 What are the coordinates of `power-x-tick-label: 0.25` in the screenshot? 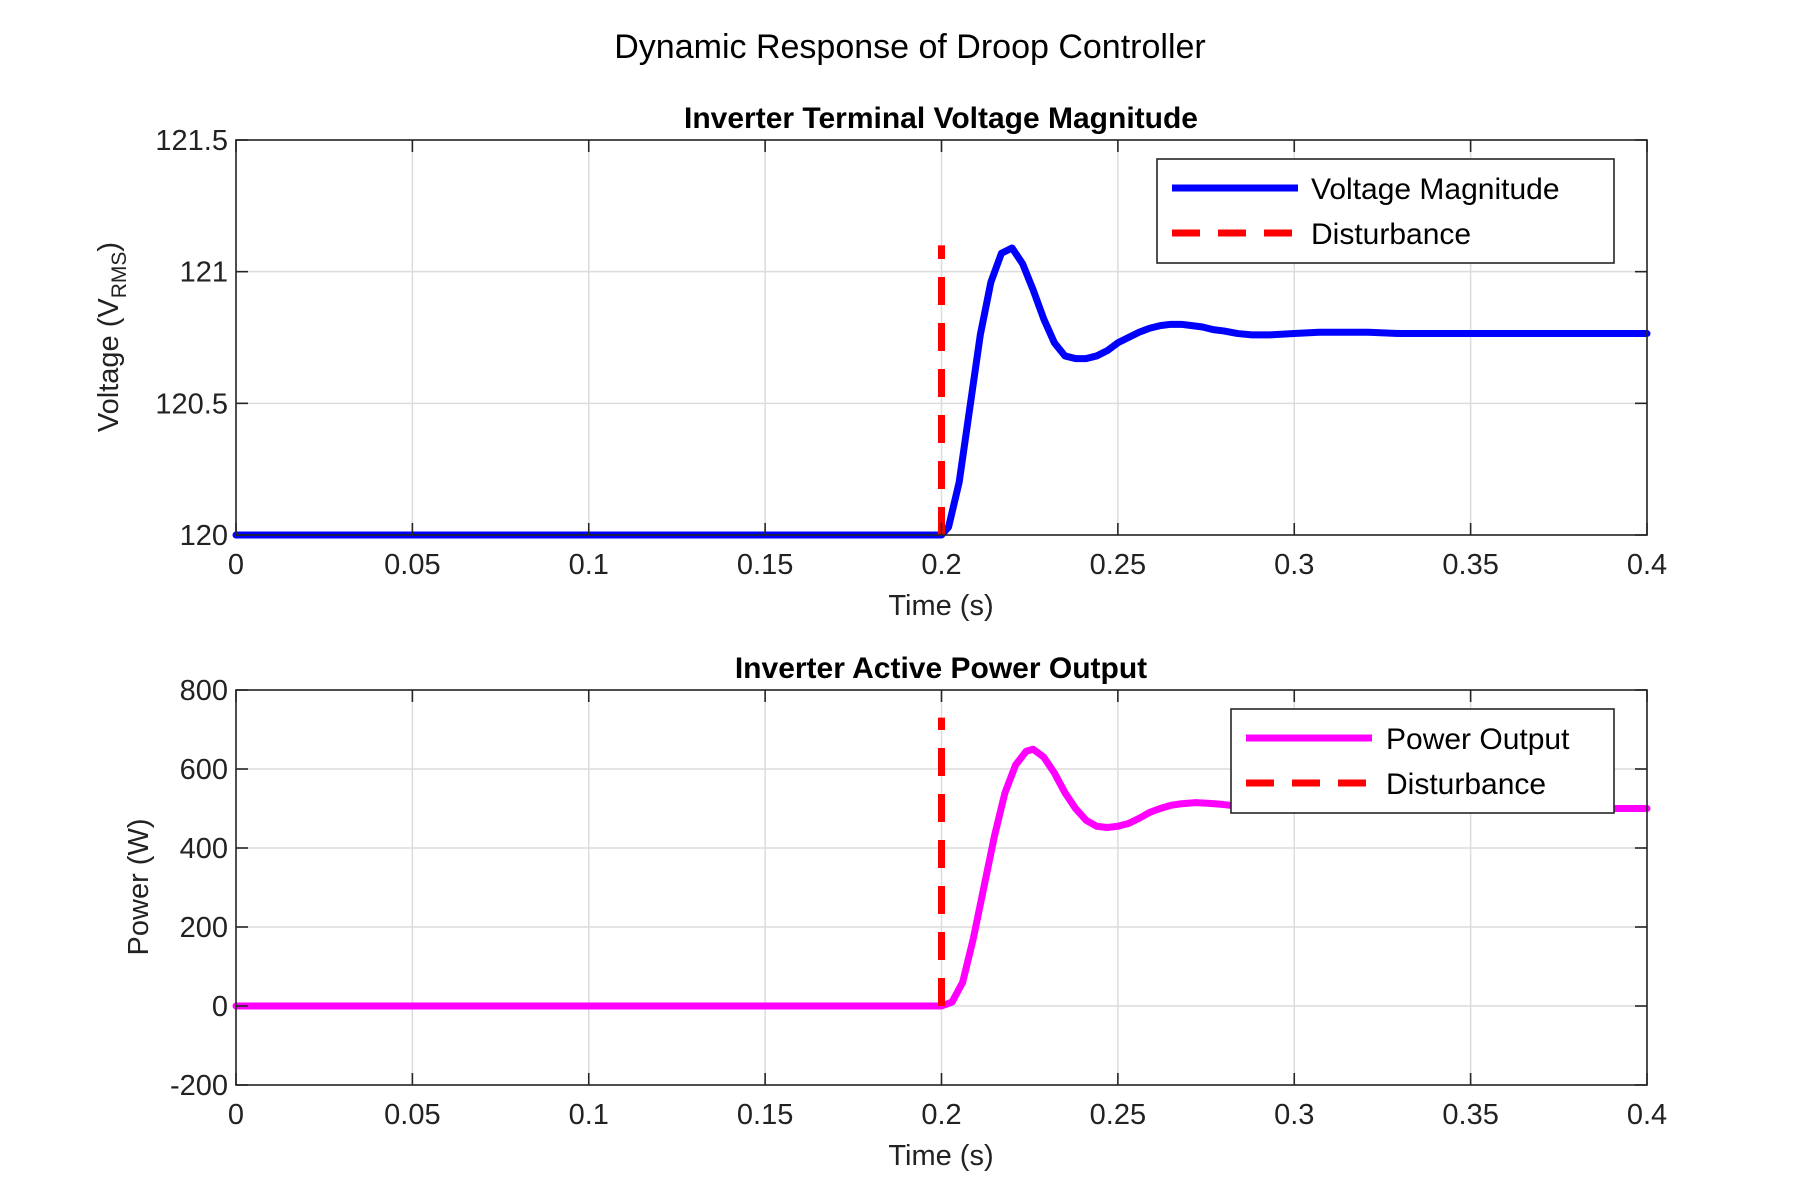 It's located at (1118, 1115).